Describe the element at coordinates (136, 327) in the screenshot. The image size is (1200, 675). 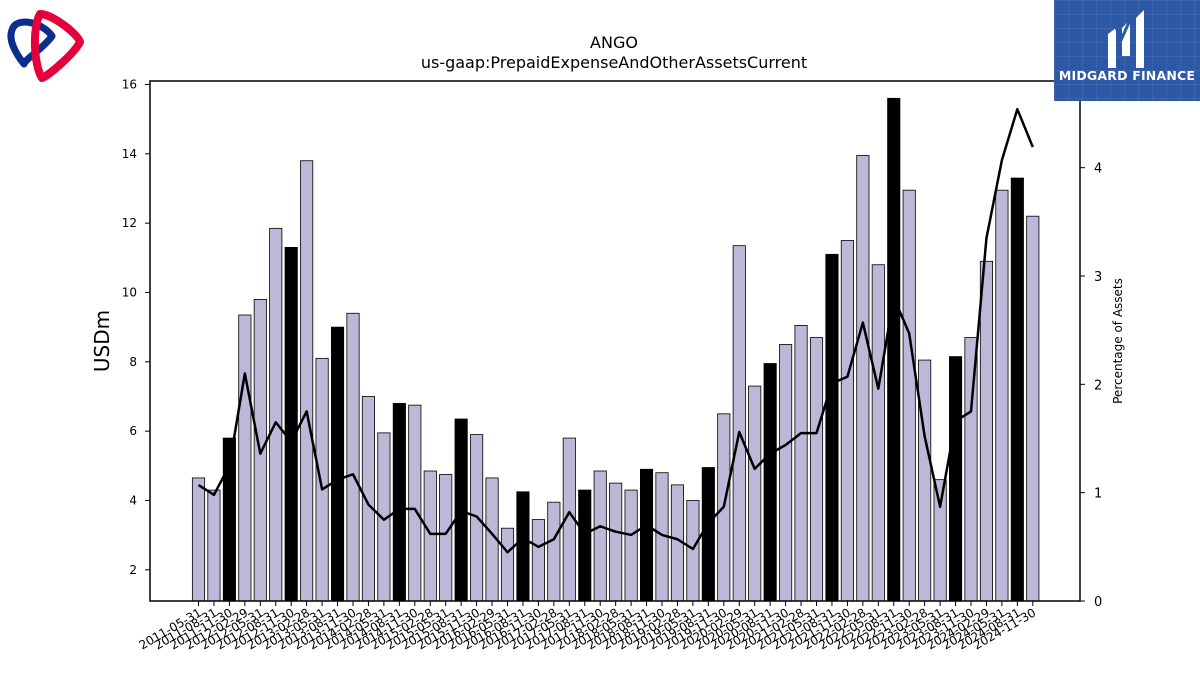
I see `y-axis: 2 4 6 8 10 12 14 16` at that location.